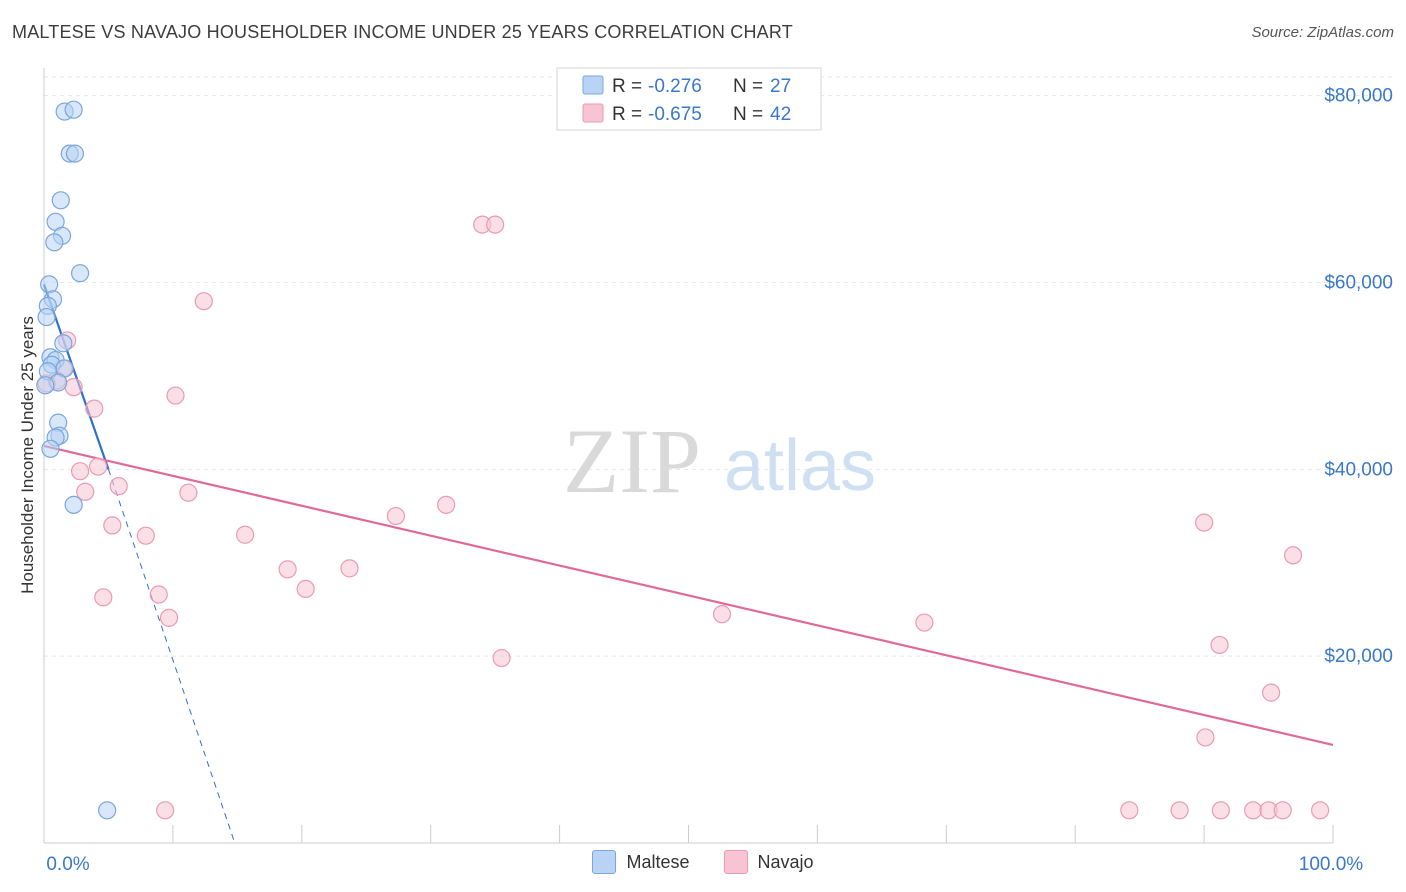  Describe the element at coordinates (627, 114) in the screenshot. I see `navajo-r-label: R =` at that location.